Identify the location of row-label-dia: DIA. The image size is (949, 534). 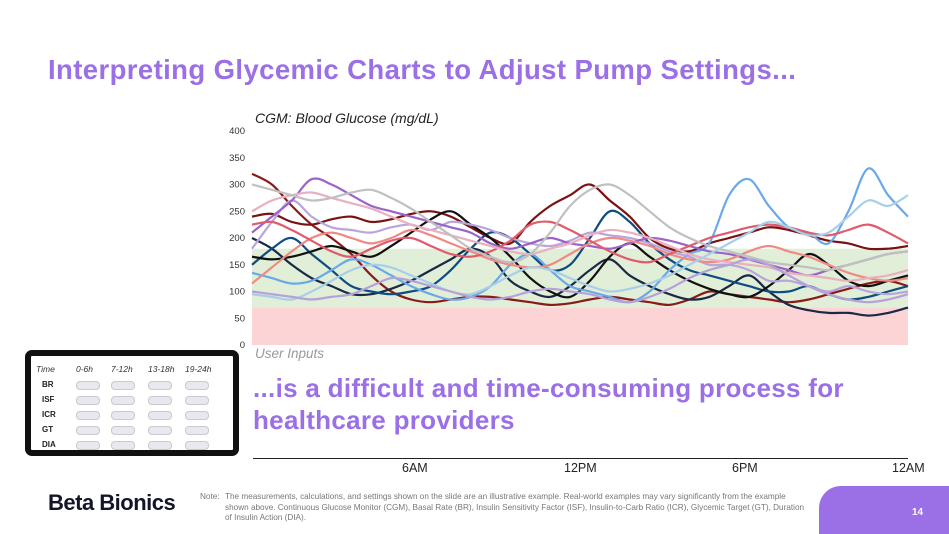
(49, 444).